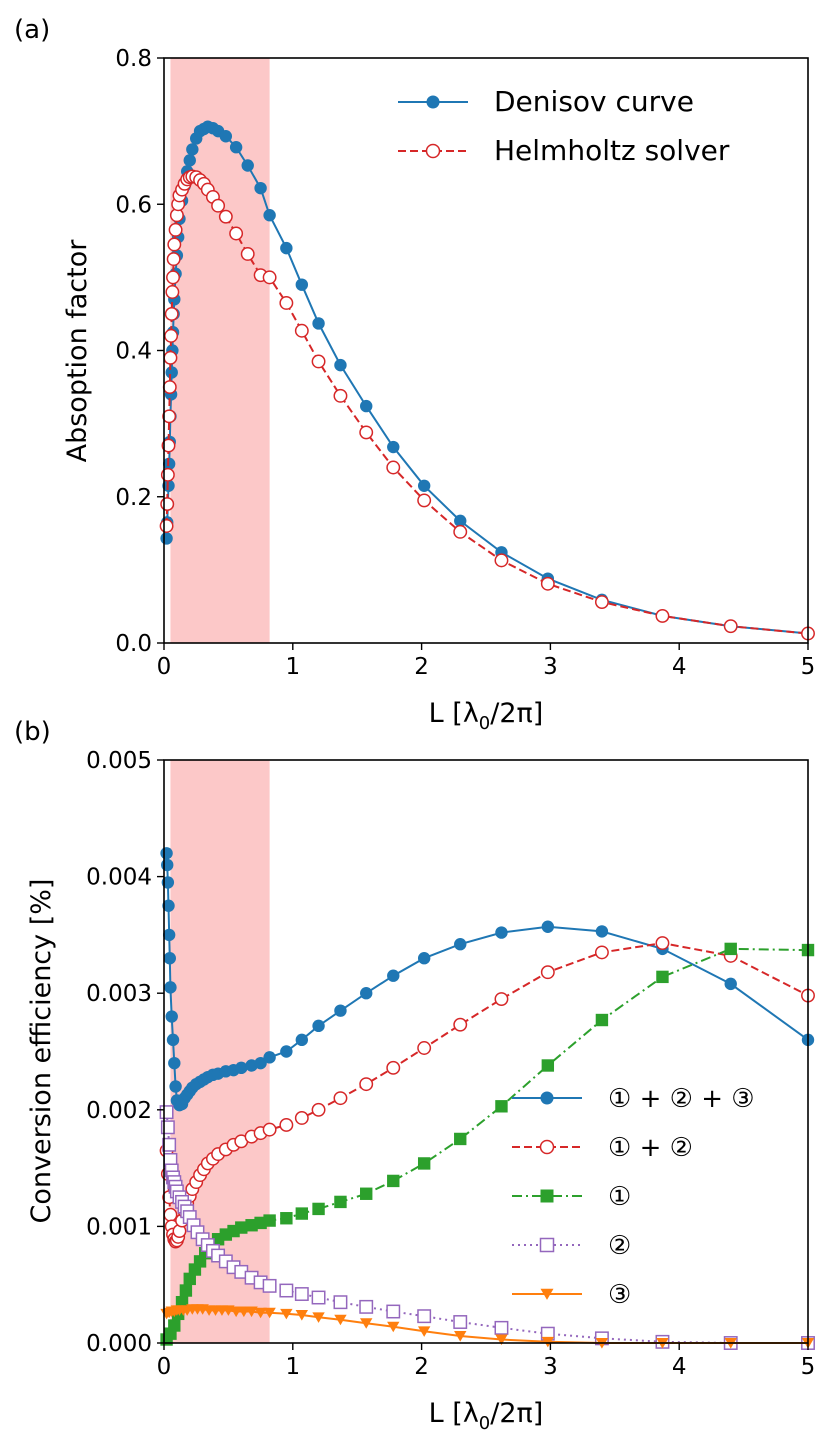 This screenshot has width=830, height=1443. What do you see at coordinates (119, 1344) in the screenshot?
I see `y-tick-label: 0.000` at bounding box center [119, 1344].